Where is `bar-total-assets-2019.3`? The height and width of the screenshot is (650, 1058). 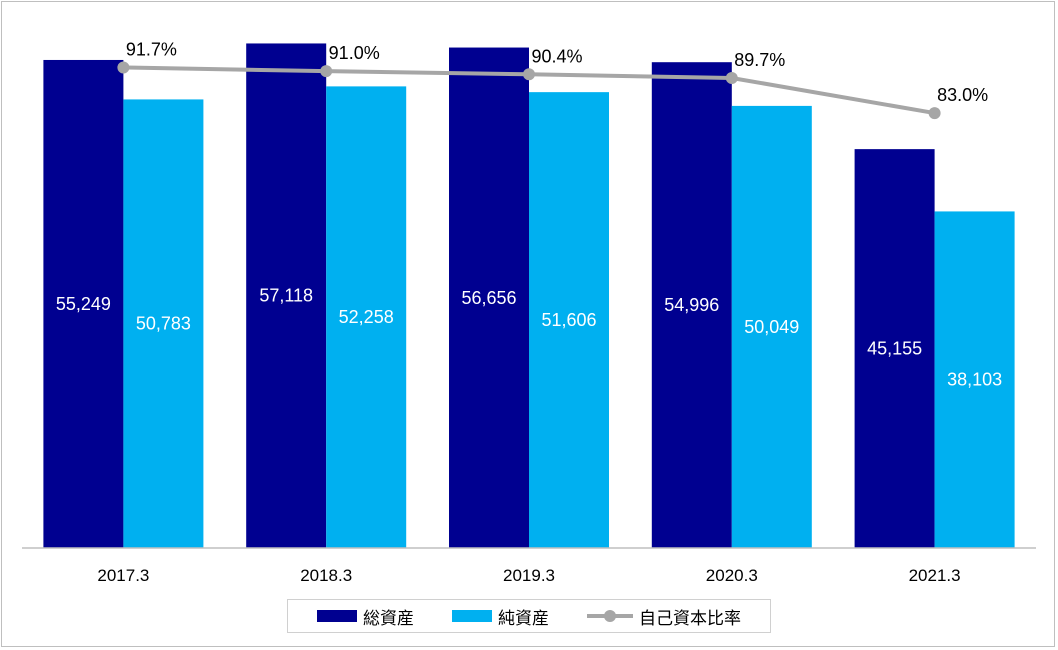 bar-total-assets-2019.3 is located at coordinates (489, 297).